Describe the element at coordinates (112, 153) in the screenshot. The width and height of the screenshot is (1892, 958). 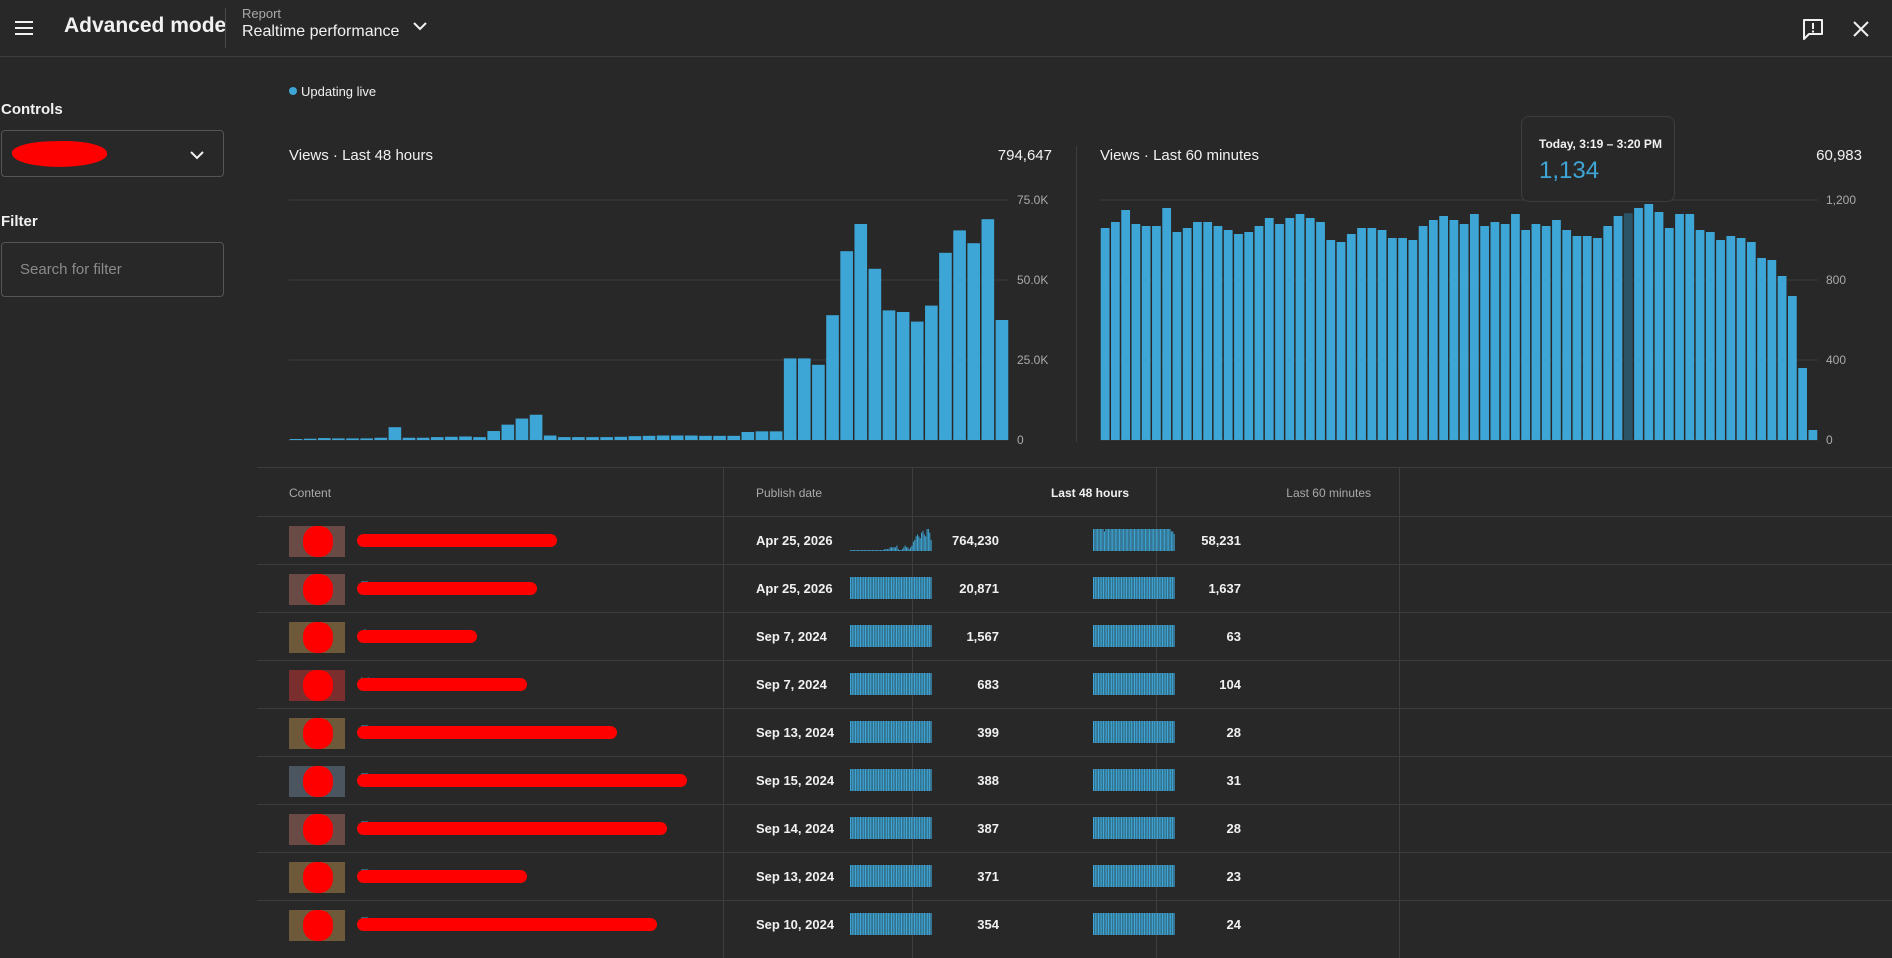
I see `channel-select` at that location.